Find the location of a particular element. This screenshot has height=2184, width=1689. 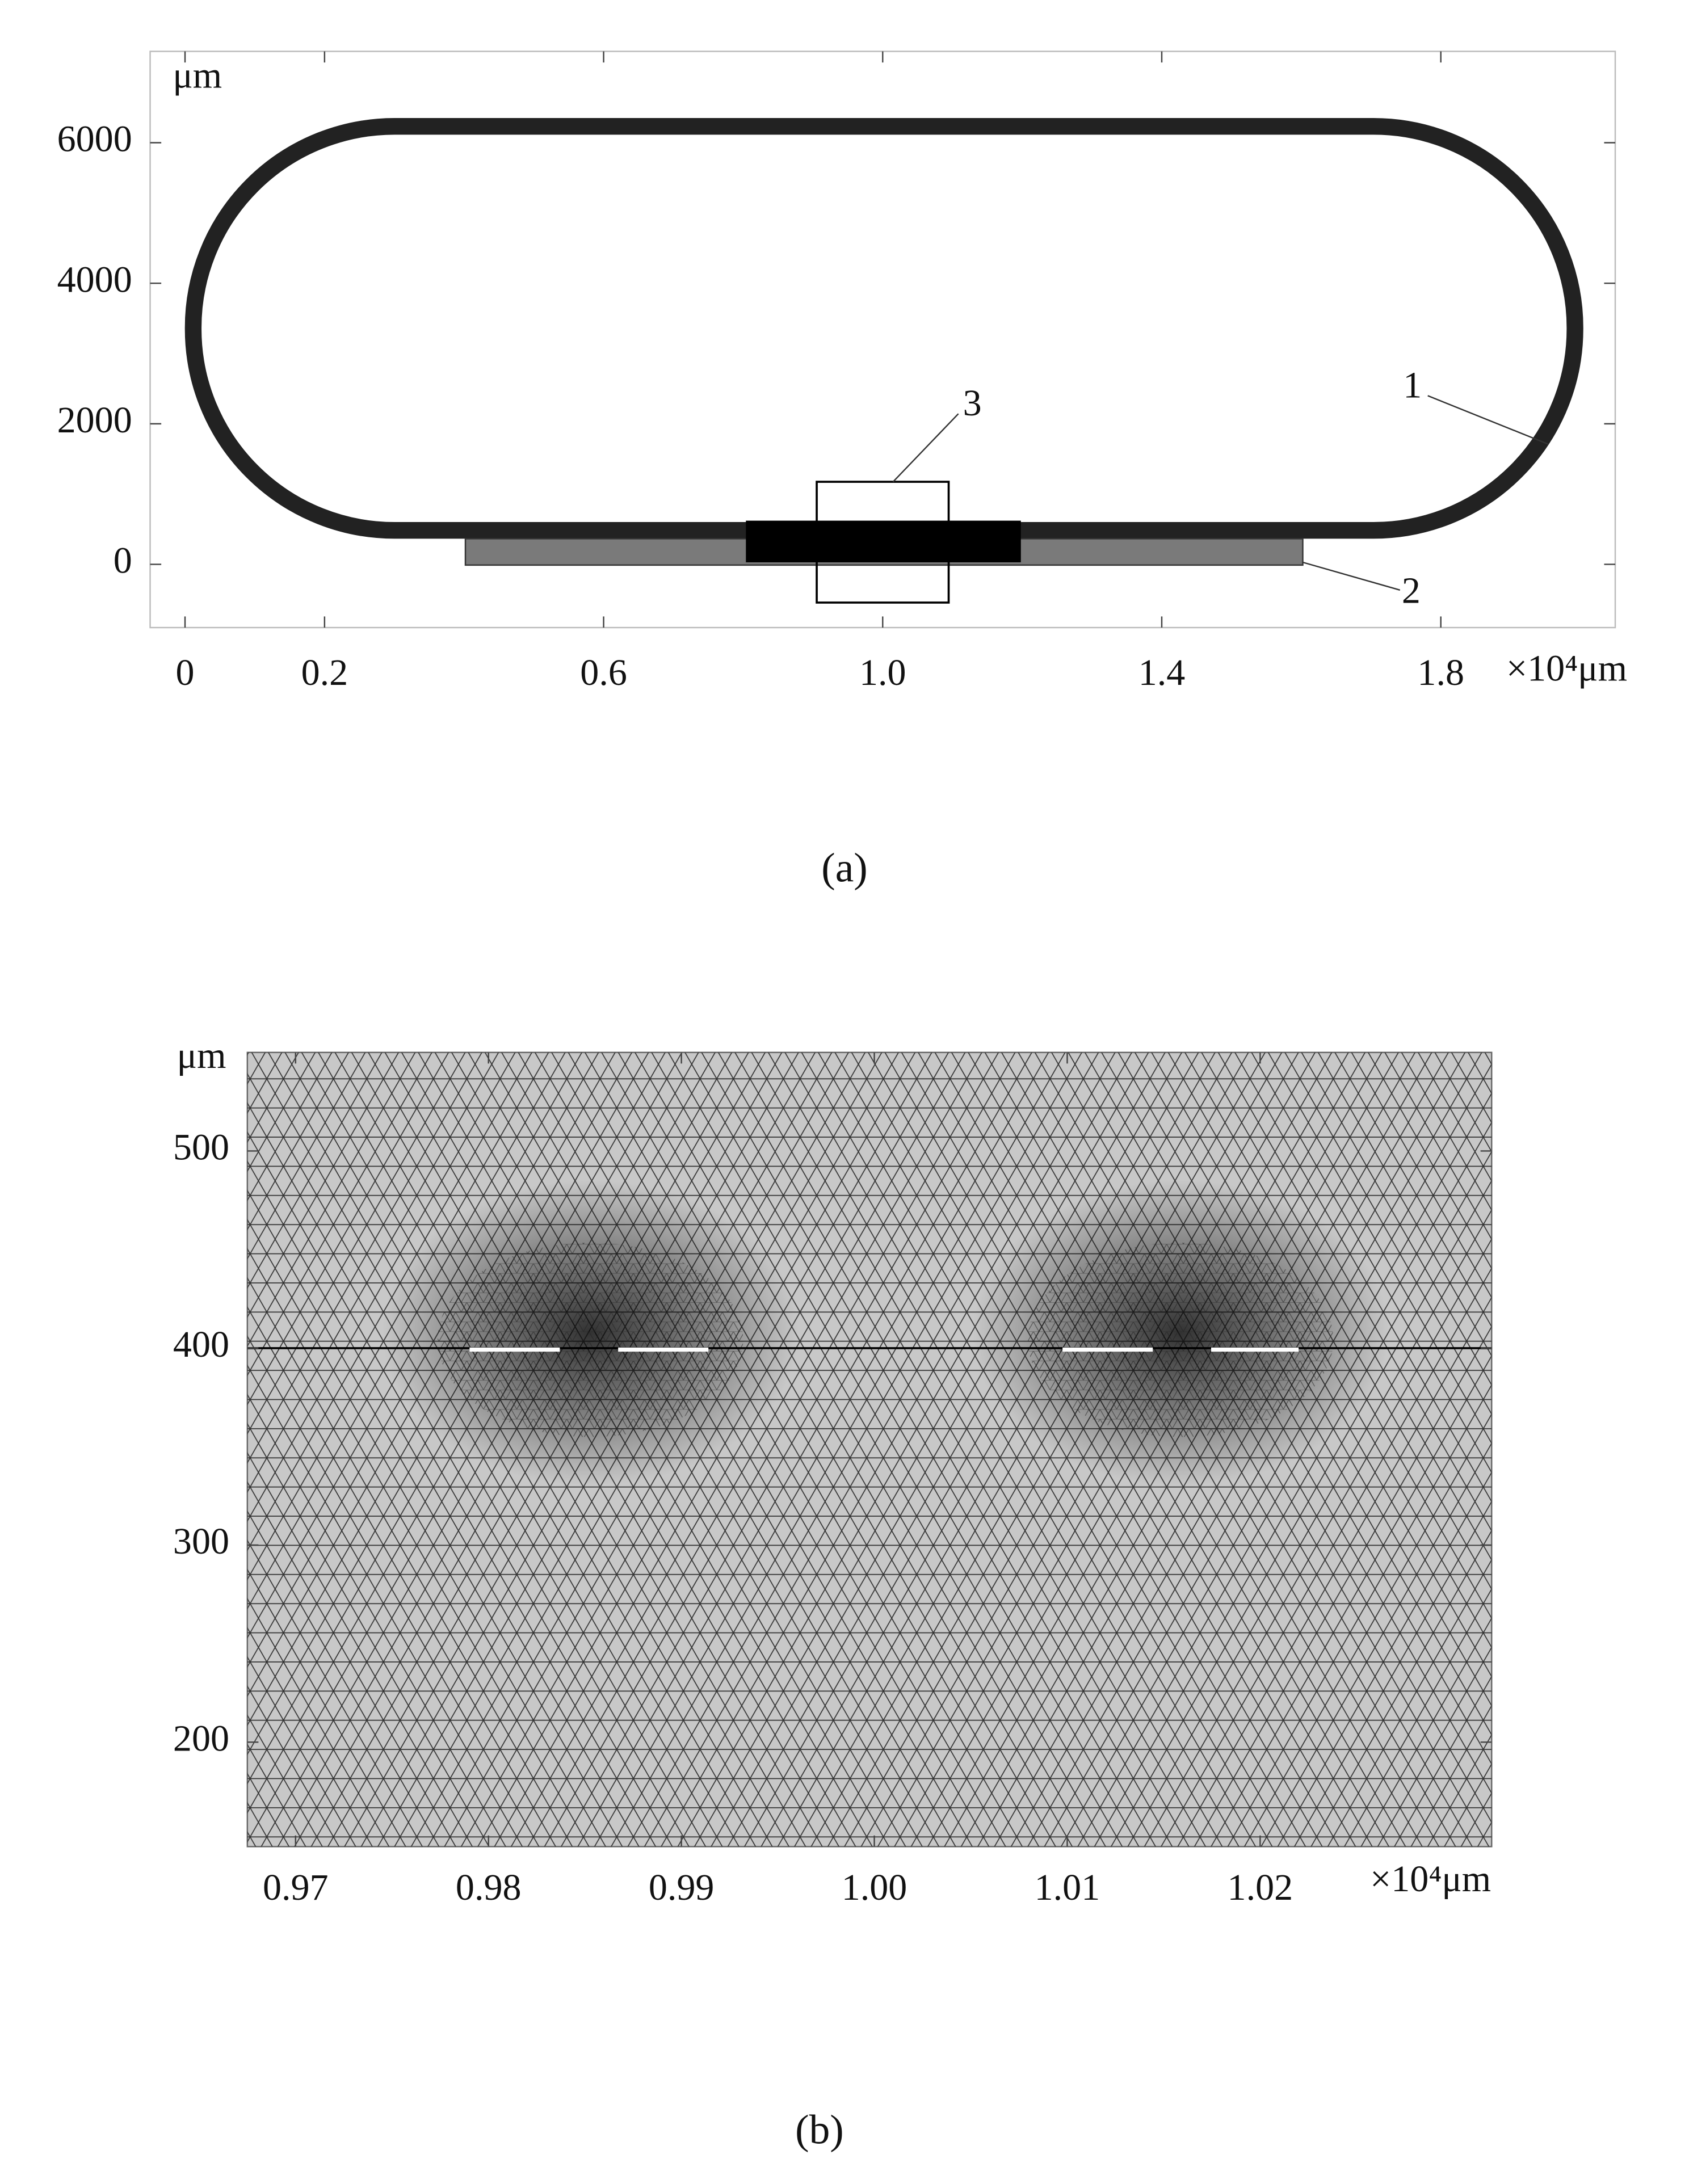

y-tick-label: 500 is located at coordinates (201, 1147).